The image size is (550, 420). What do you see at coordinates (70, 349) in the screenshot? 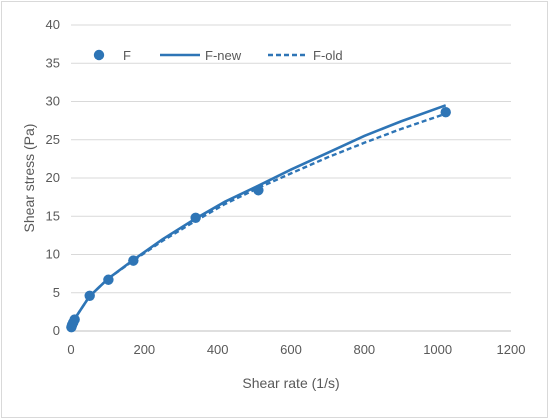
I see `x-tick-label: 0` at bounding box center [70, 349].